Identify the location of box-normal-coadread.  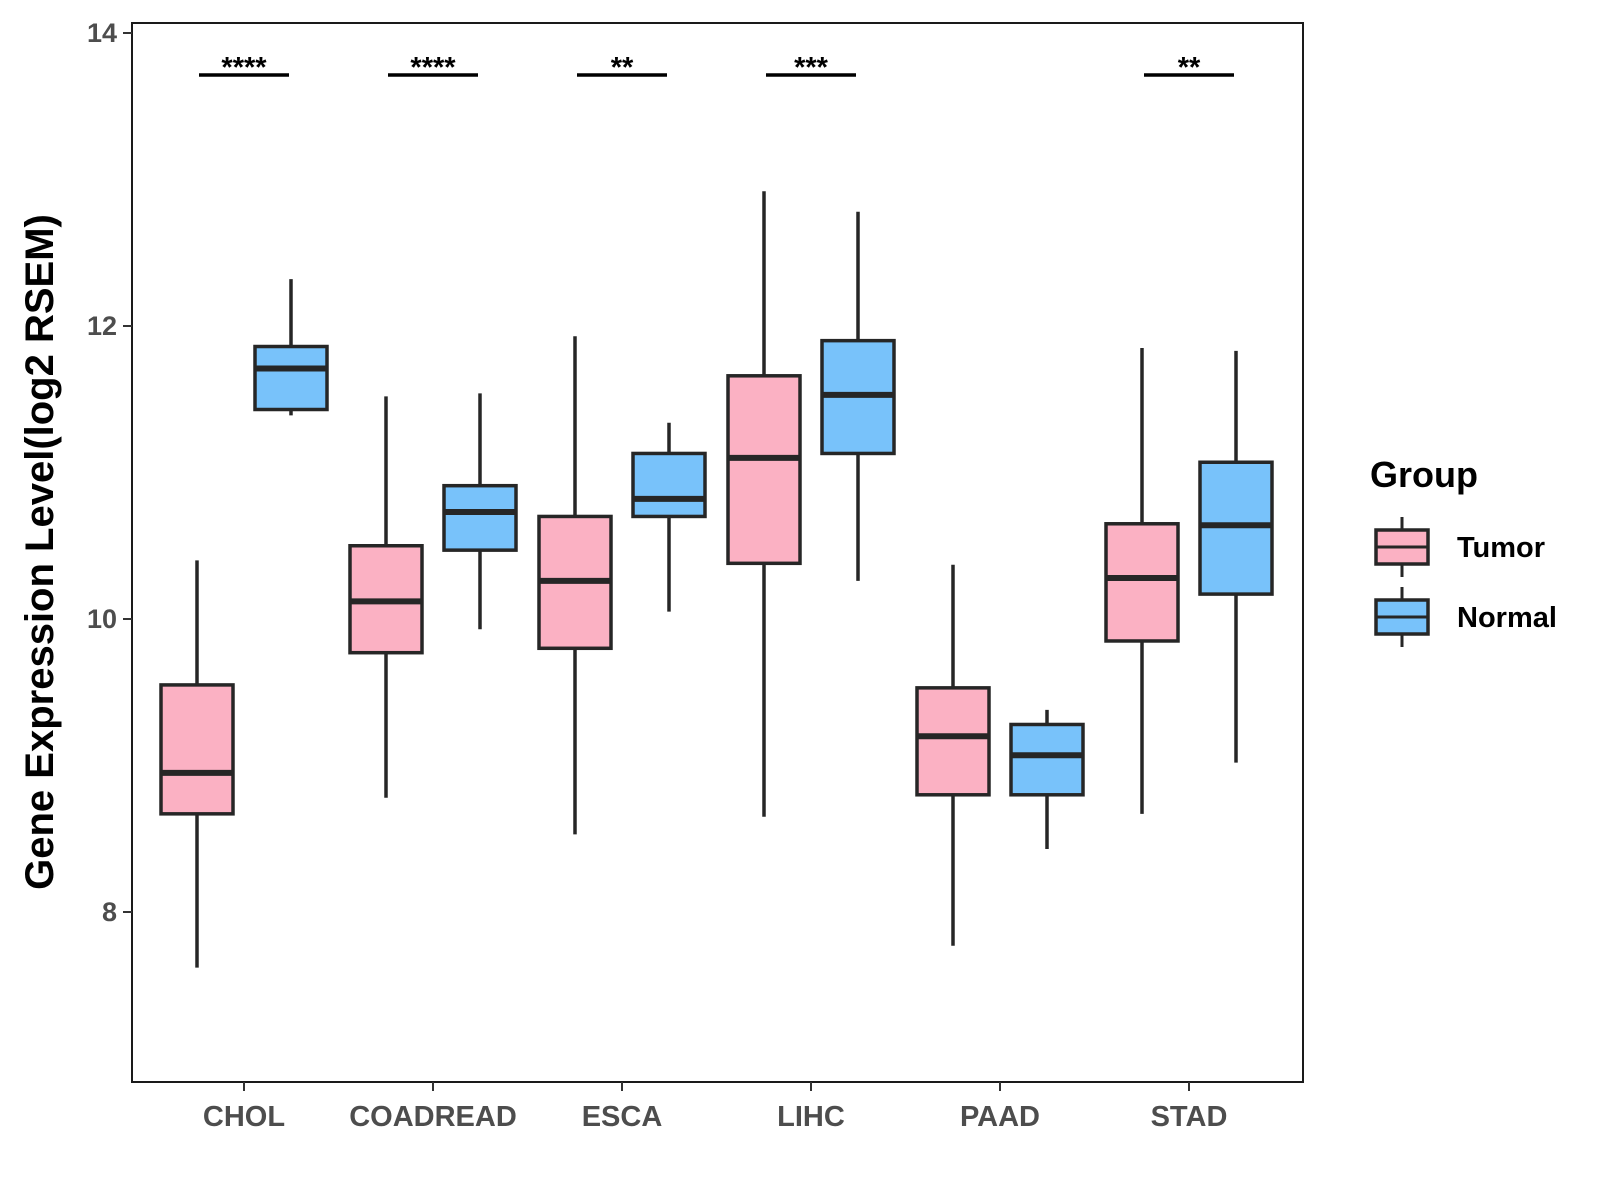
(480, 511).